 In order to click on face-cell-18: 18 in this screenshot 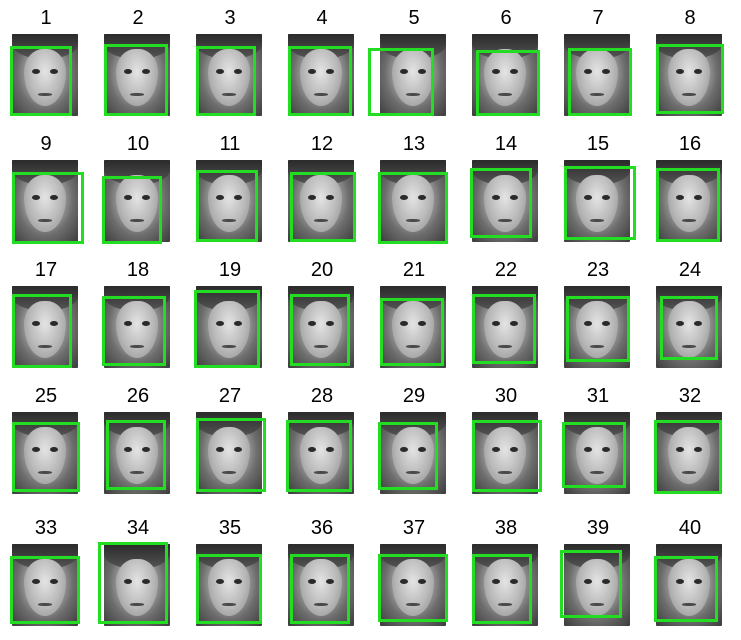, I will do `click(138, 315)`.